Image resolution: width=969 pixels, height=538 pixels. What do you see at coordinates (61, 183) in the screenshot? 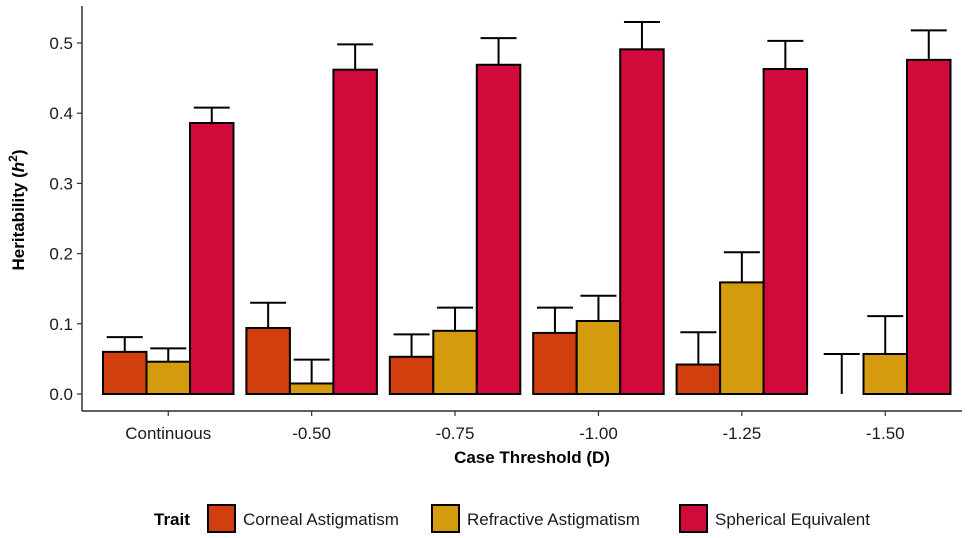
I see `y-tick-label: 0.3` at bounding box center [61, 183].